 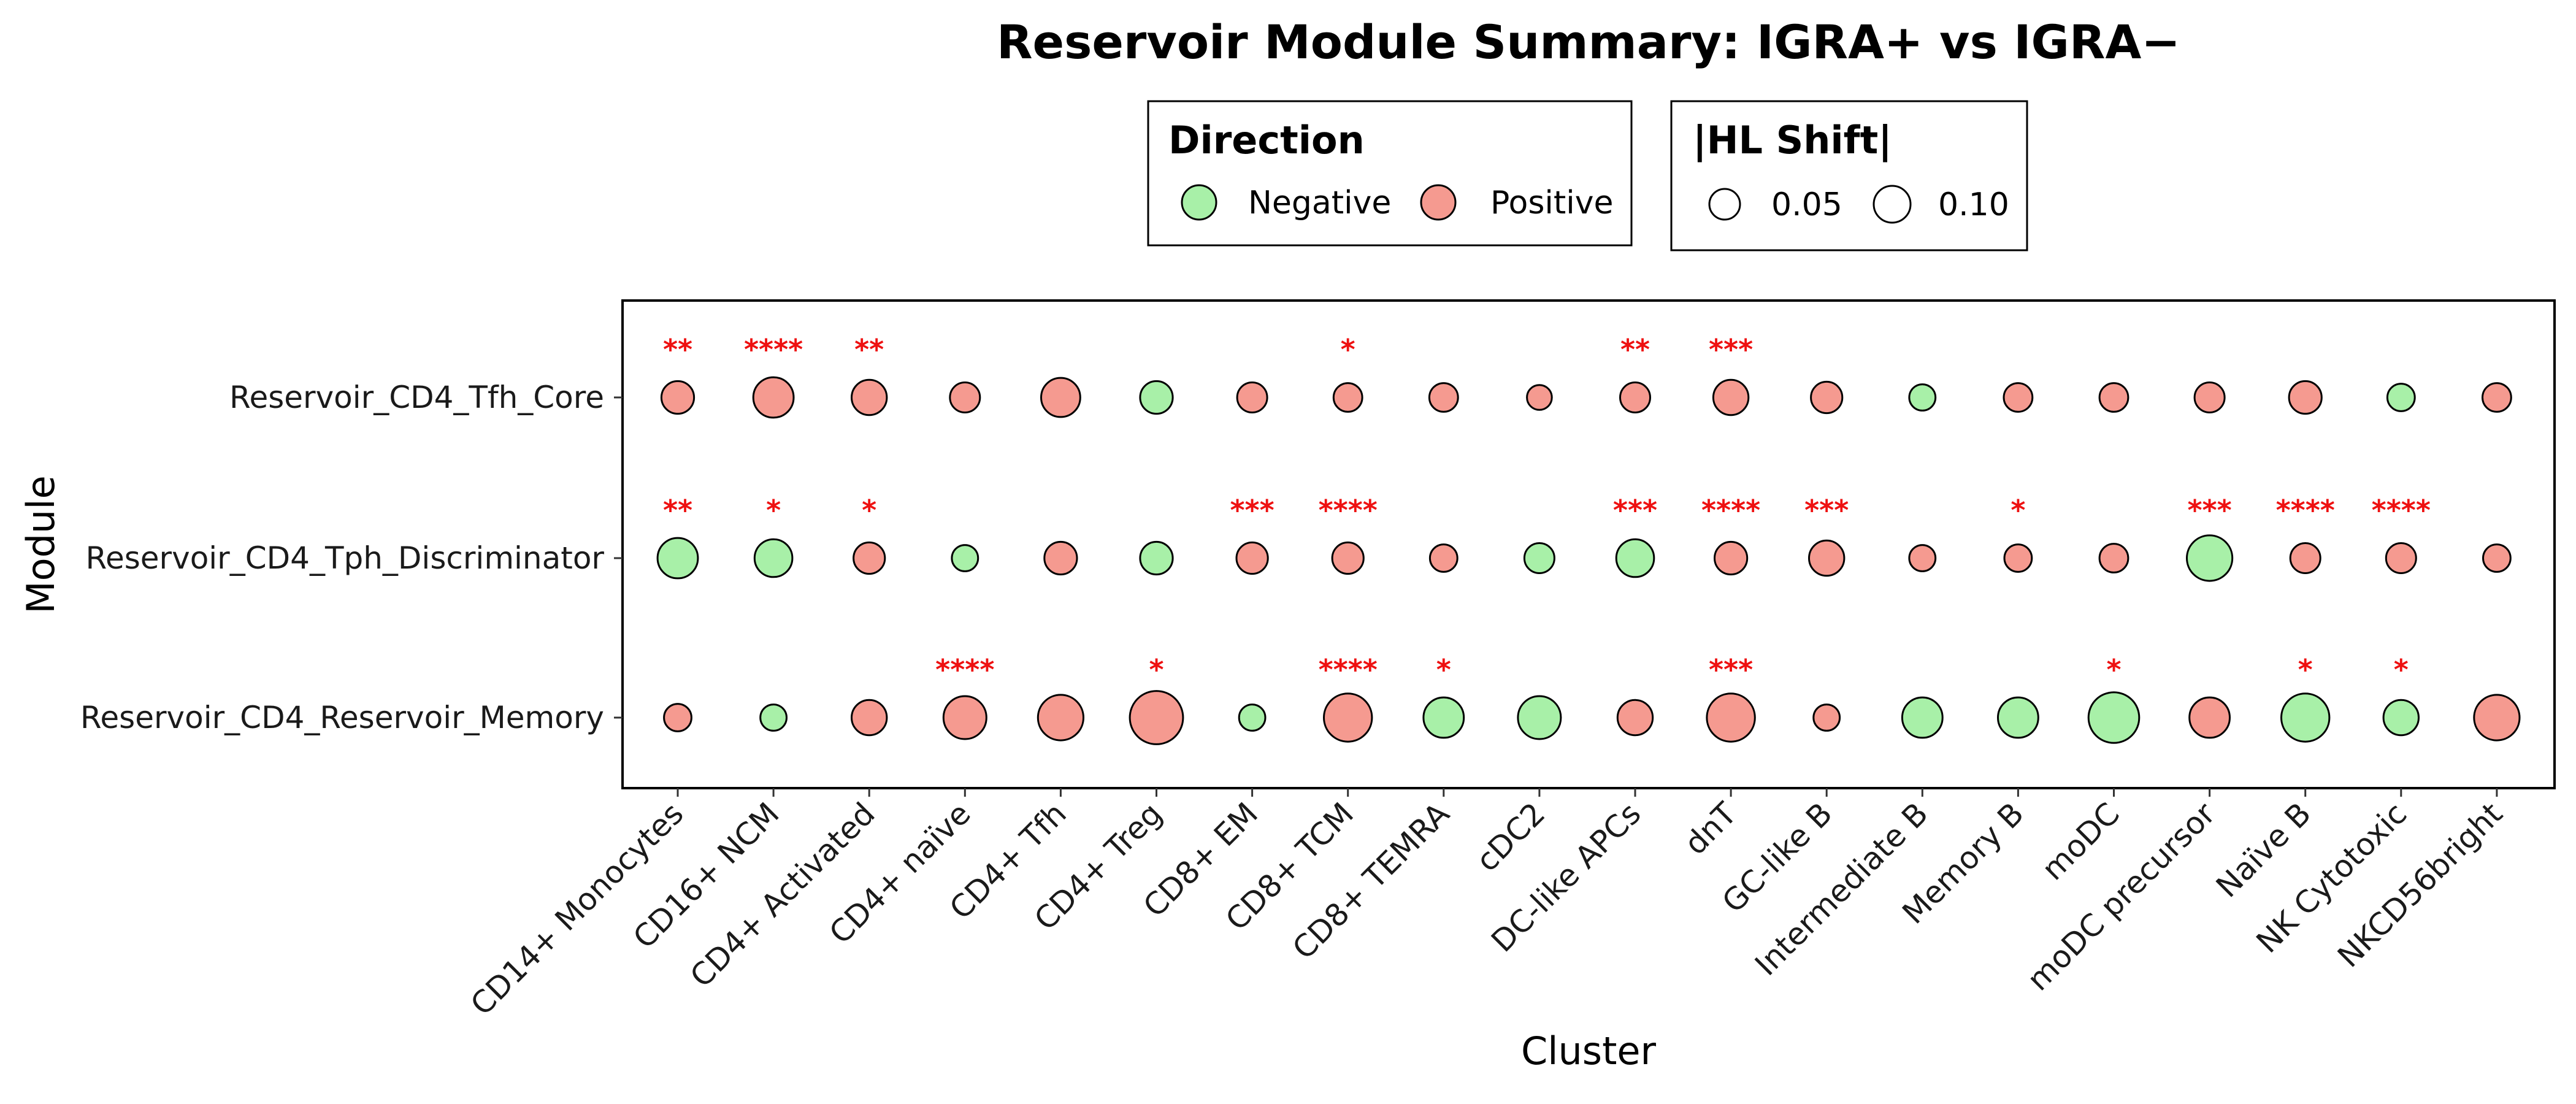 I want to click on legend-negative-swatch, so click(x=1199, y=202).